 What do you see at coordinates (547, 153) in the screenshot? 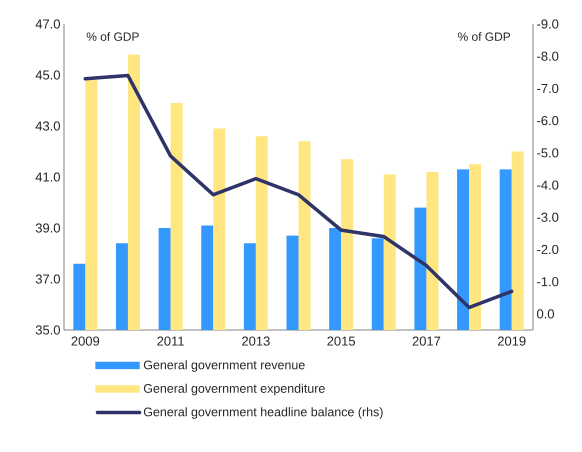
I see `y2-tick-label: -5.0` at bounding box center [547, 153].